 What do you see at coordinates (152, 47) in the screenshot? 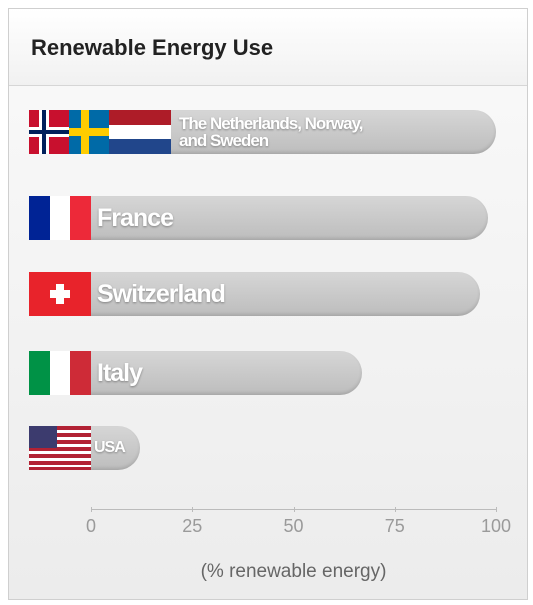
I see `chart-title: Renewable Energy Use` at bounding box center [152, 47].